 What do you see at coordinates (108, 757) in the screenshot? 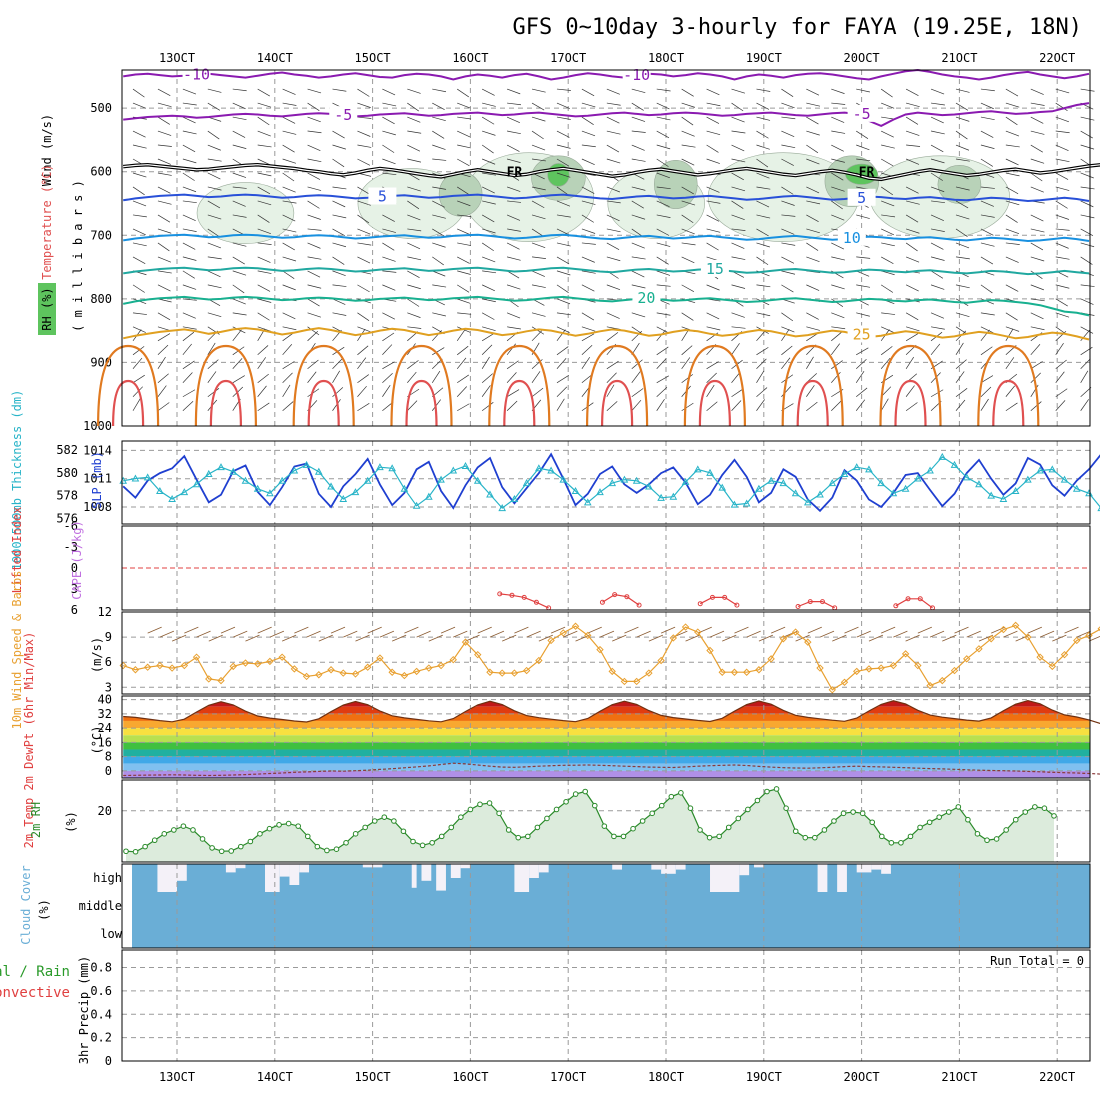
I see `temp-tick-label: 8` at bounding box center [108, 757].